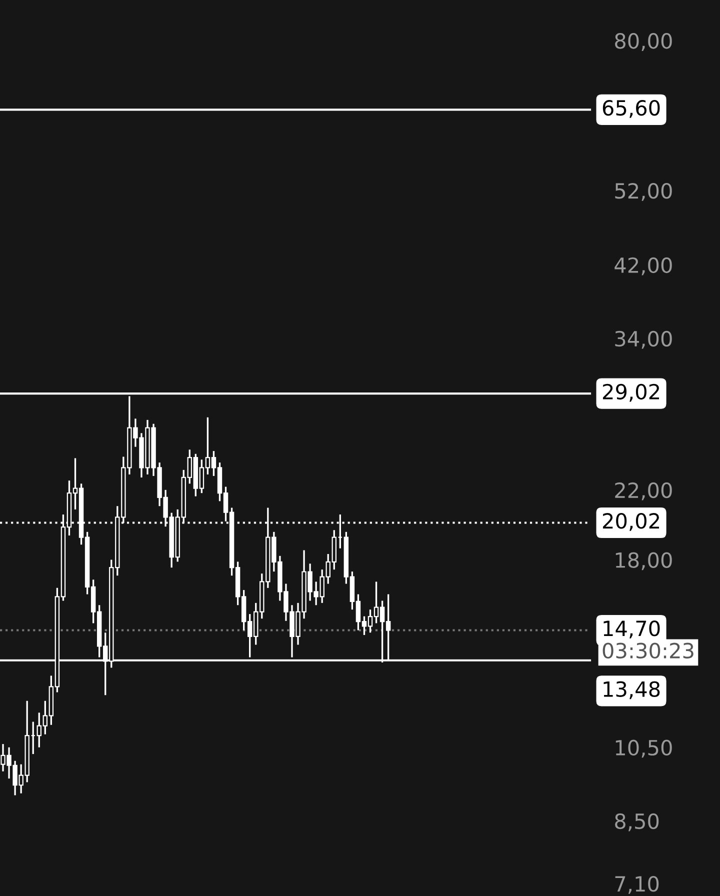 Image resolution: width=720 pixels, height=896 pixels. What do you see at coordinates (643, 491) in the screenshot?
I see `y-tick-label: 22,00` at bounding box center [643, 491].